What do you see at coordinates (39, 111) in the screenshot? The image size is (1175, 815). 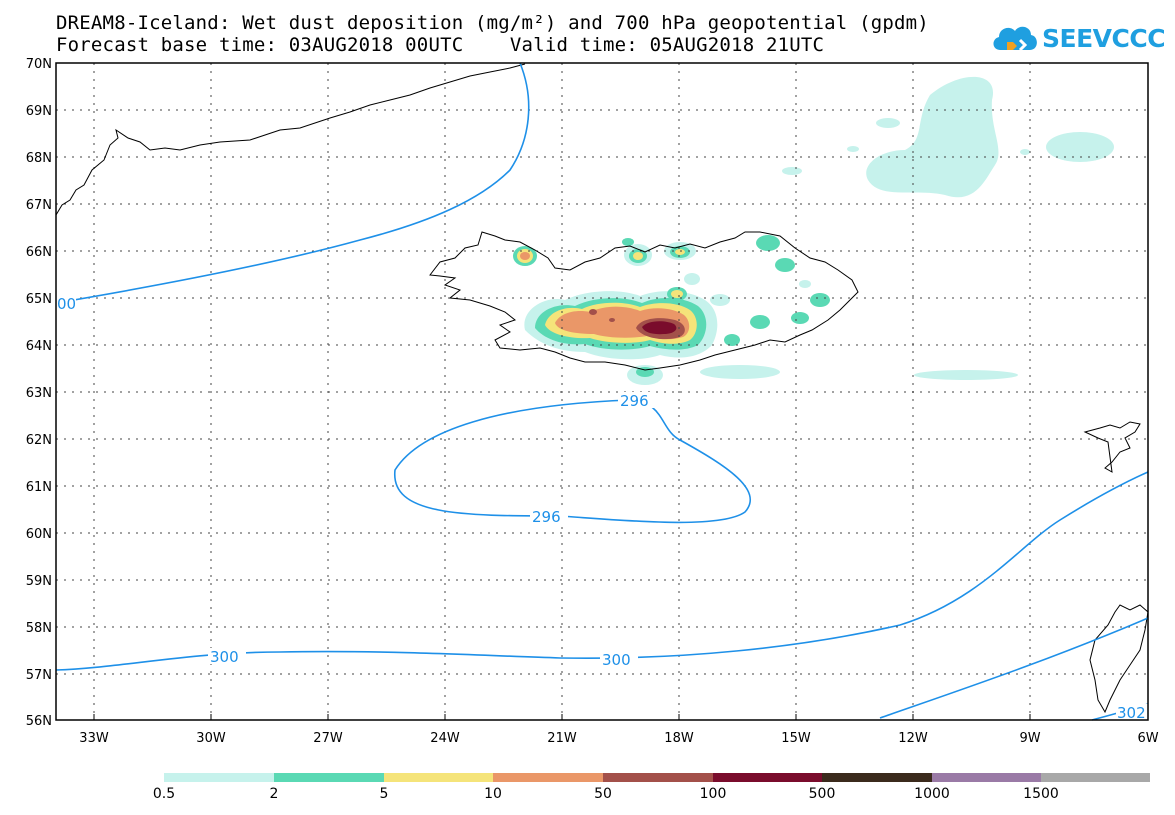 I see `lat-label: 69N` at bounding box center [39, 111].